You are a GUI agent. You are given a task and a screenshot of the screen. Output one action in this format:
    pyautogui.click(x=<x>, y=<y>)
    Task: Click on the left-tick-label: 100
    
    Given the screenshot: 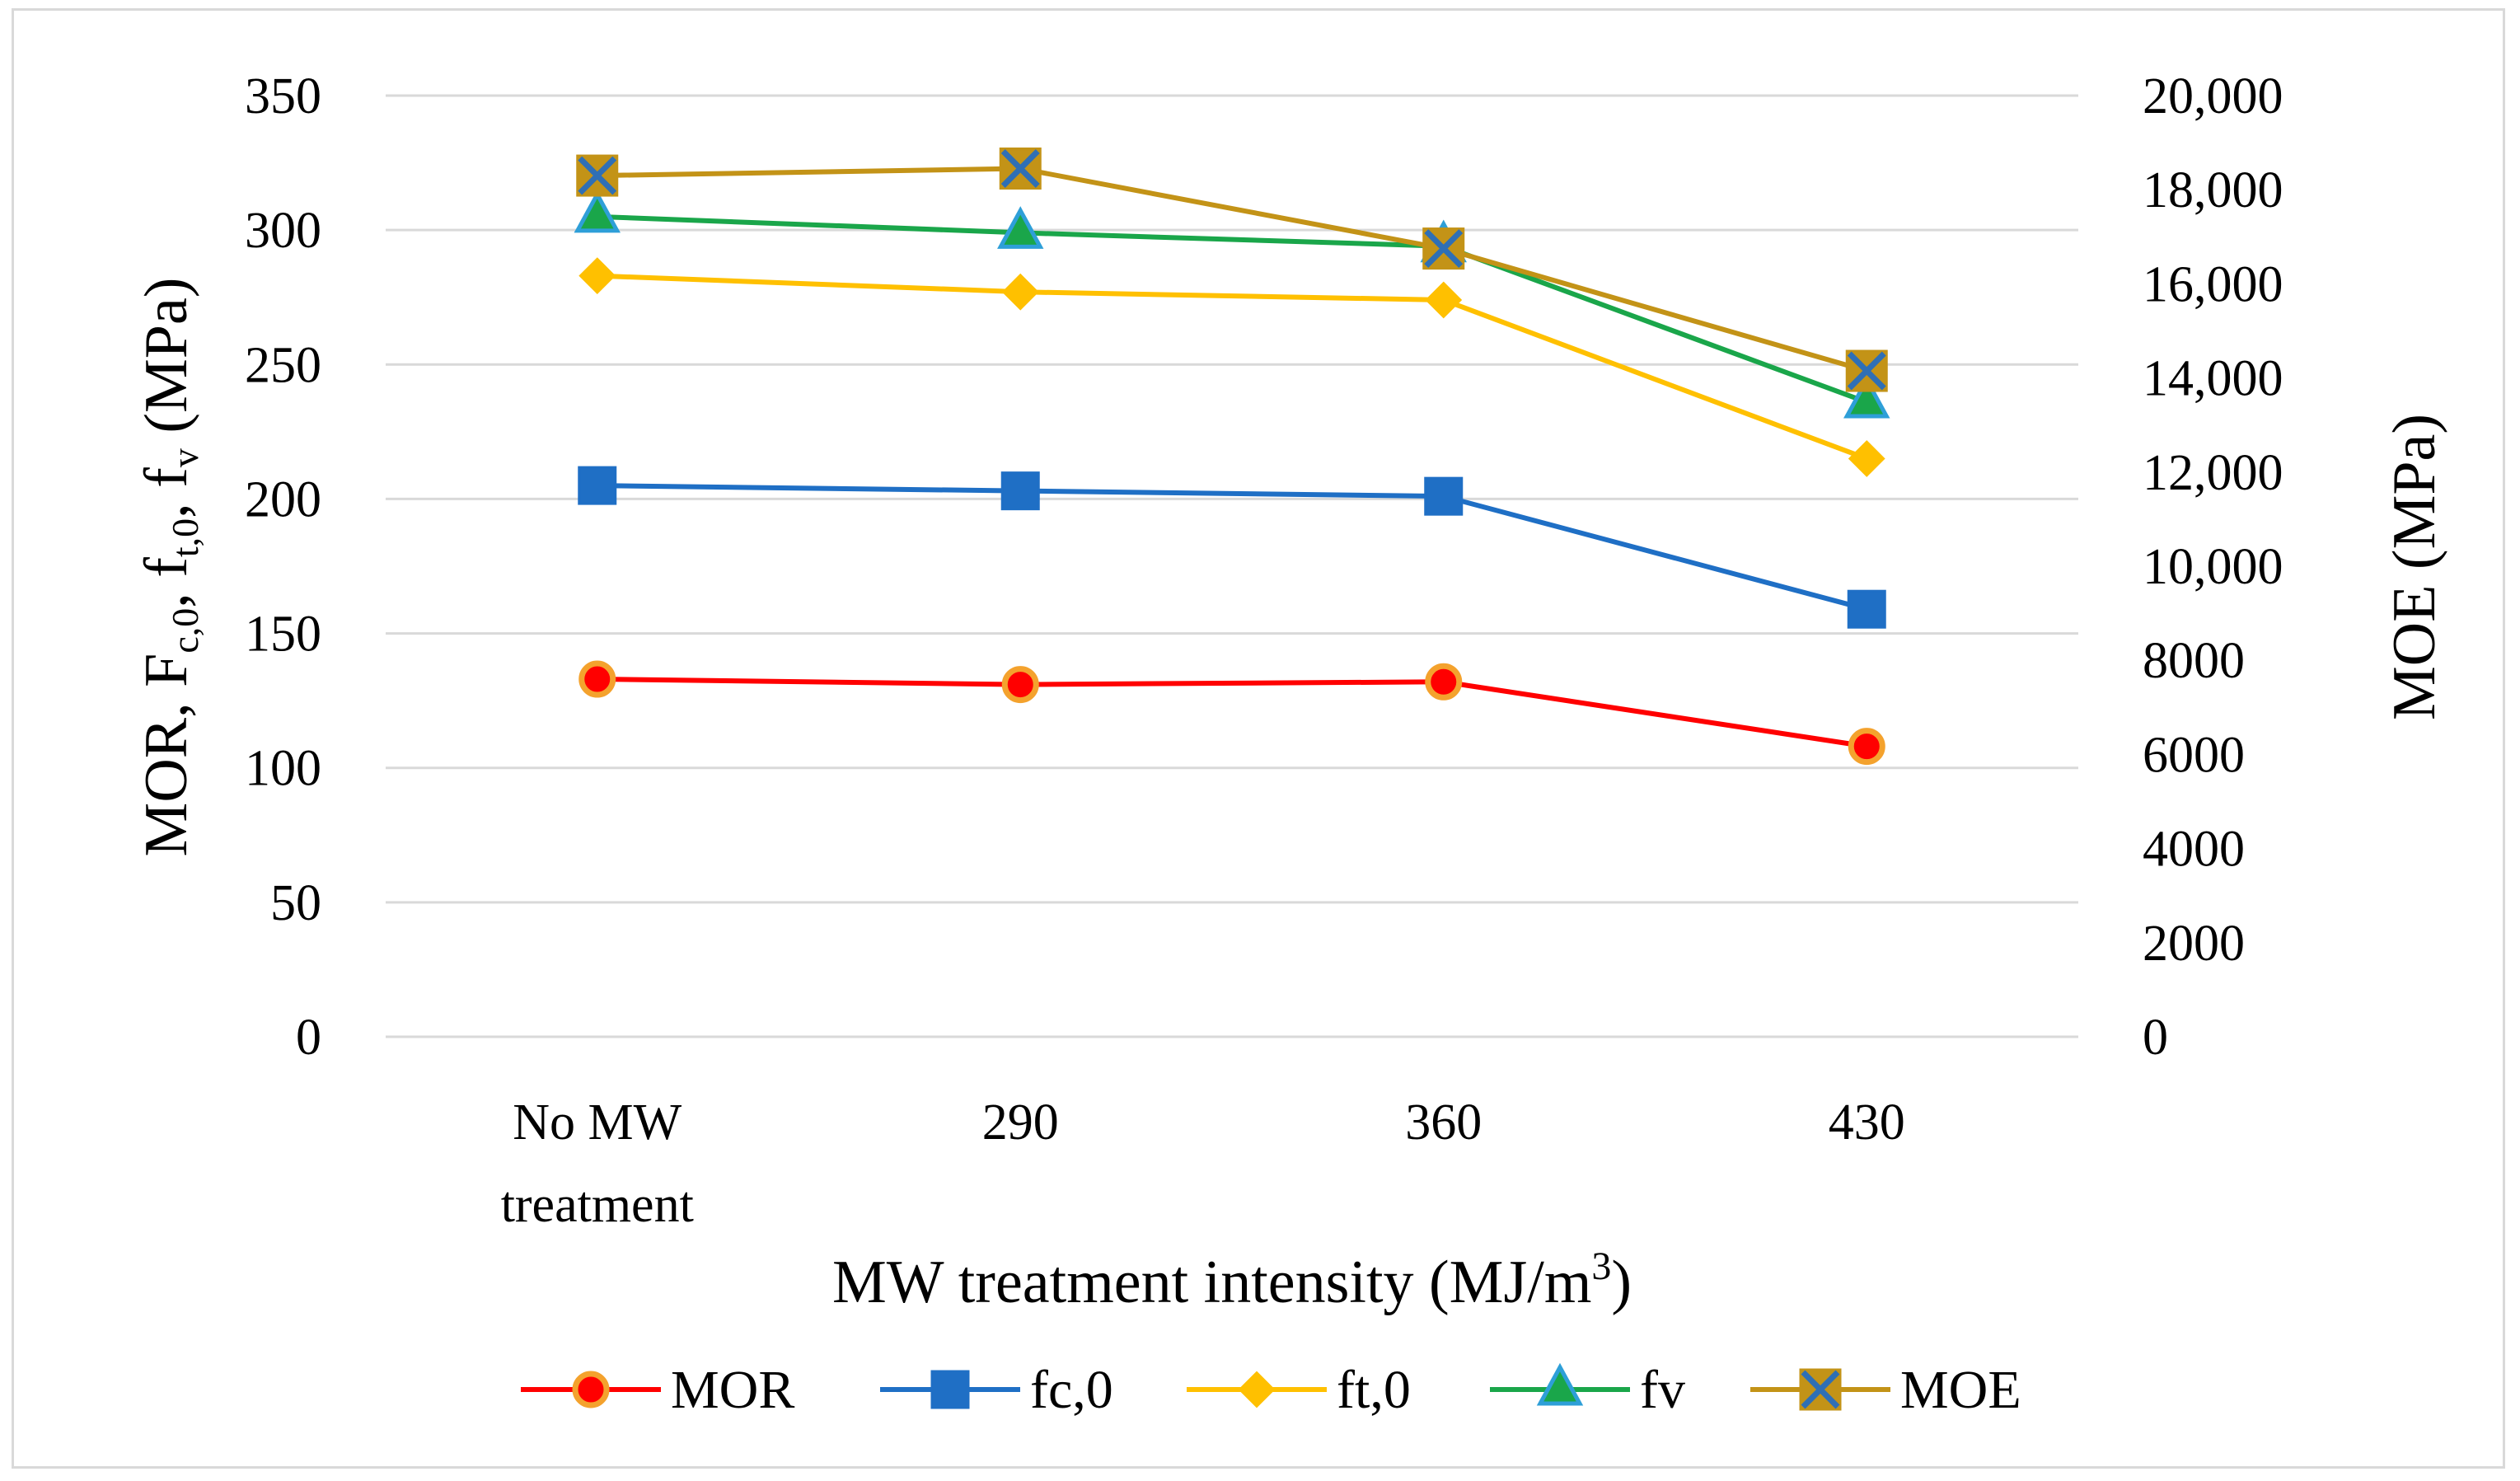 What is the action you would take?
    pyautogui.click(x=283, y=769)
    